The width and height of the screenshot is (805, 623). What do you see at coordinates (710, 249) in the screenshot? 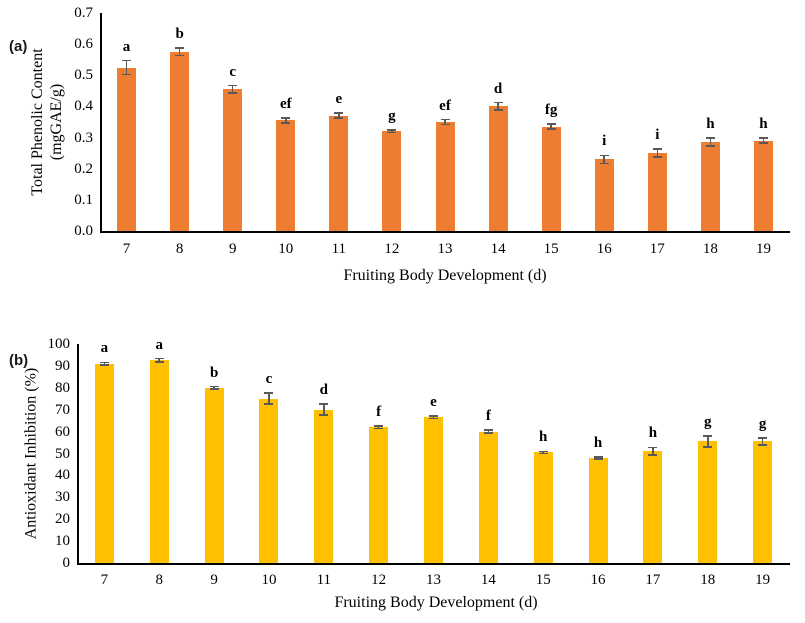
I see `x-tick-label-day-18: 18` at bounding box center [710, 249].